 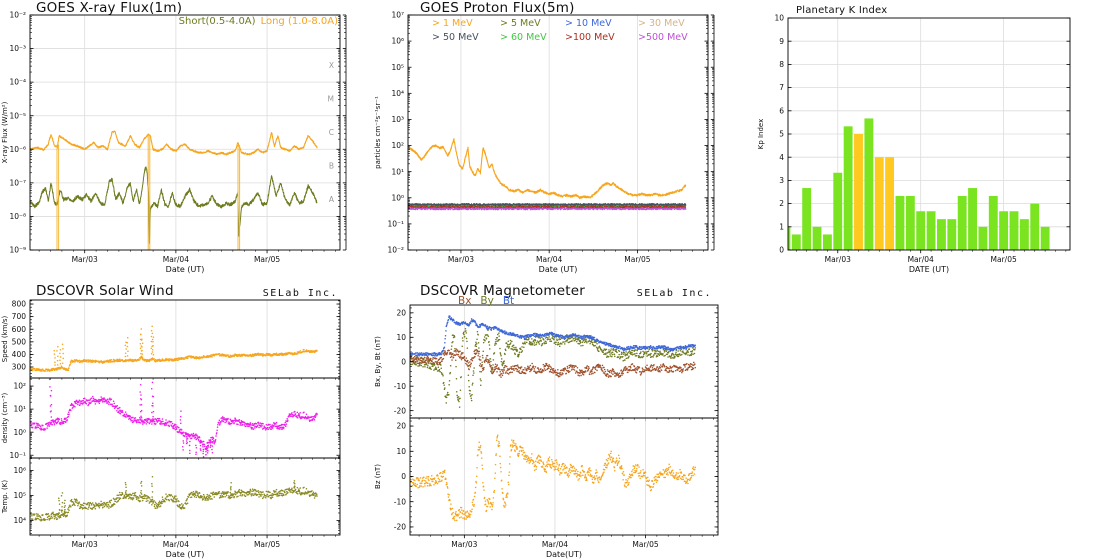 What do you see at coordinates (19, 367) in the screenshot?
I see `svg-text: 300` at bounding box center [19, 367].